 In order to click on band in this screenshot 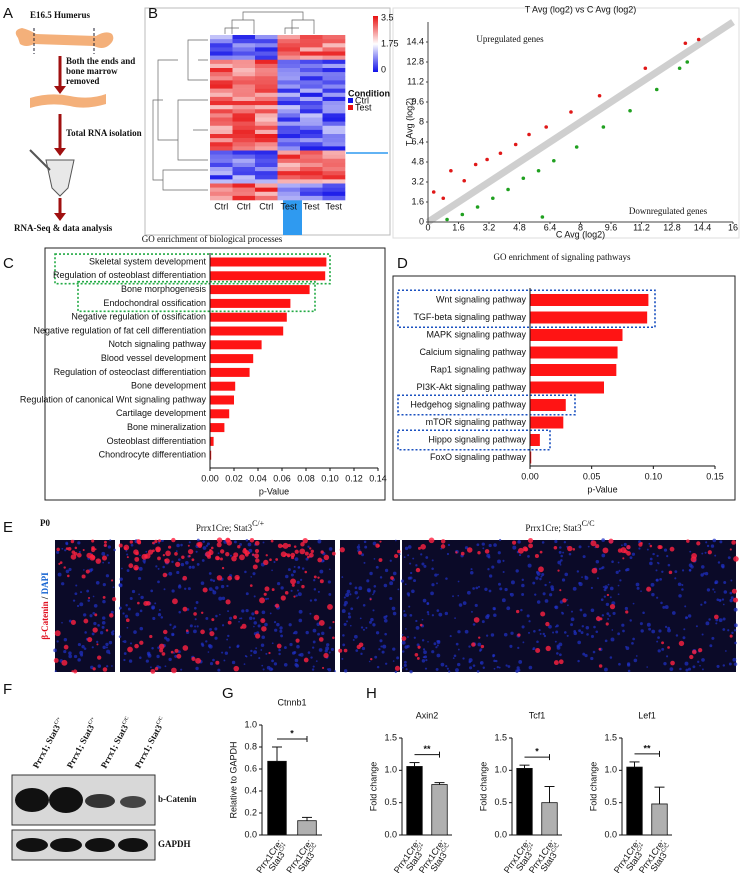, I will do `click(66, 800)`.